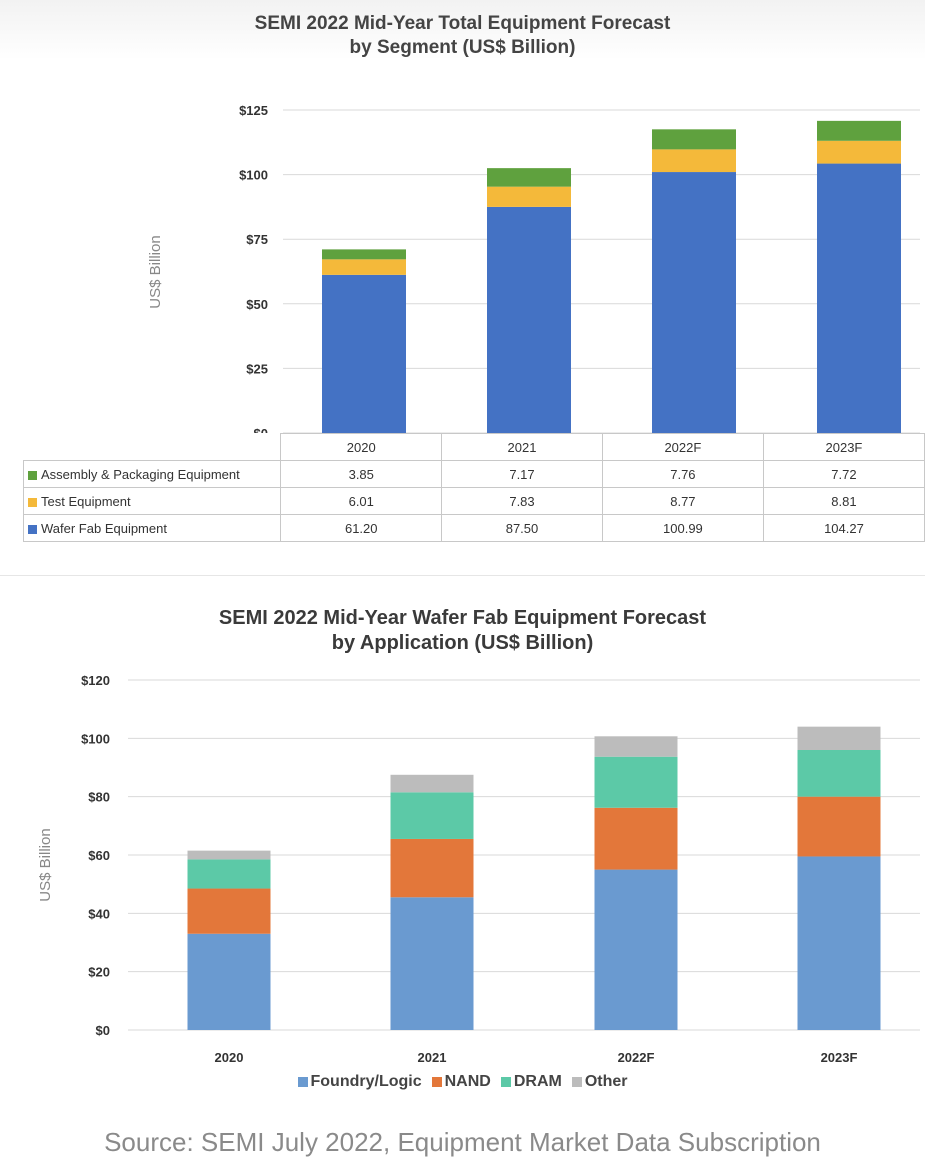 Image resolution: width=925 pixels, height=1169 pixels. What do you see at coordinates (843, 474) in the screenshot?
I see `table-value-cell: 7.72` at bounding box center [843, 474].